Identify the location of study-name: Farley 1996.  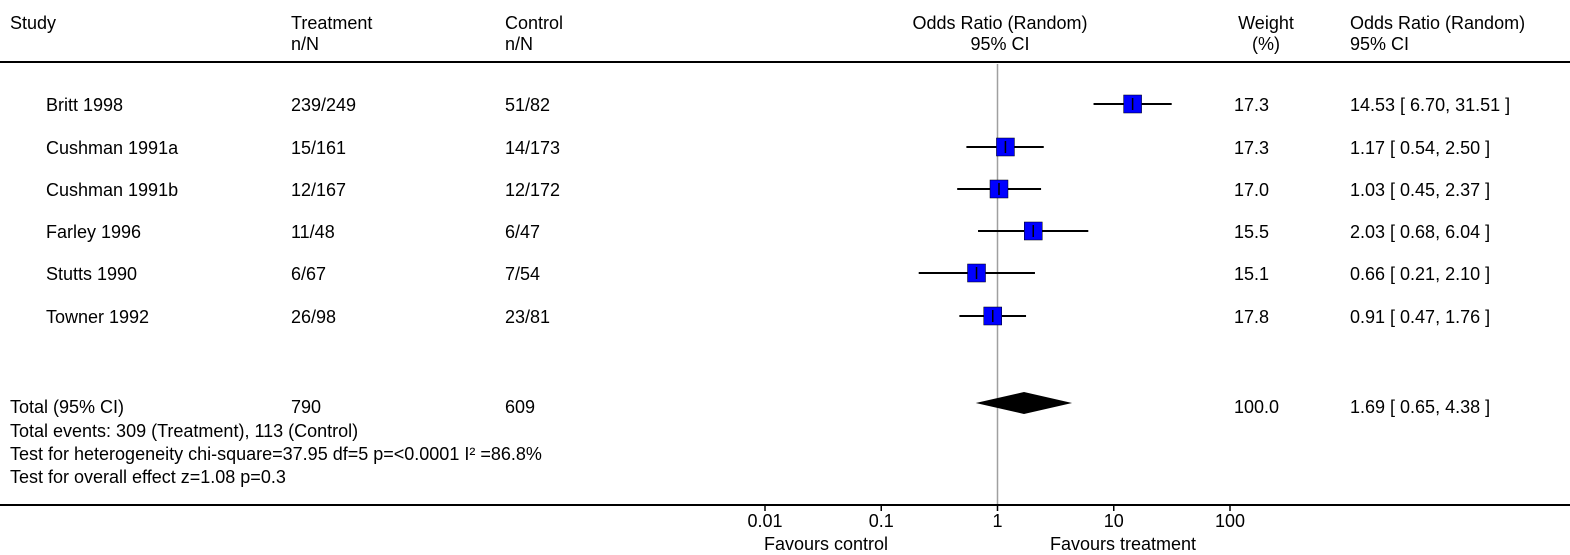
(94, 232).